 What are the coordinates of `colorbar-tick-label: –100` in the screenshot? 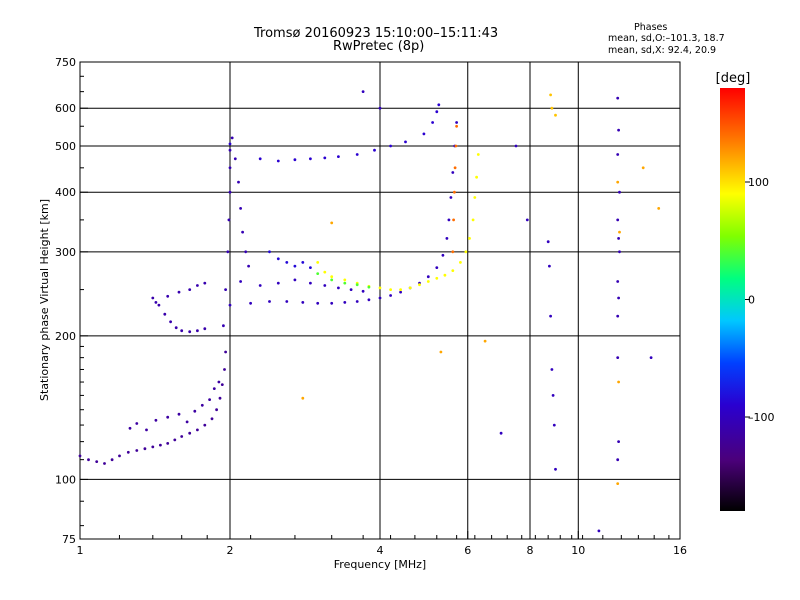 It's located at (761, 417).